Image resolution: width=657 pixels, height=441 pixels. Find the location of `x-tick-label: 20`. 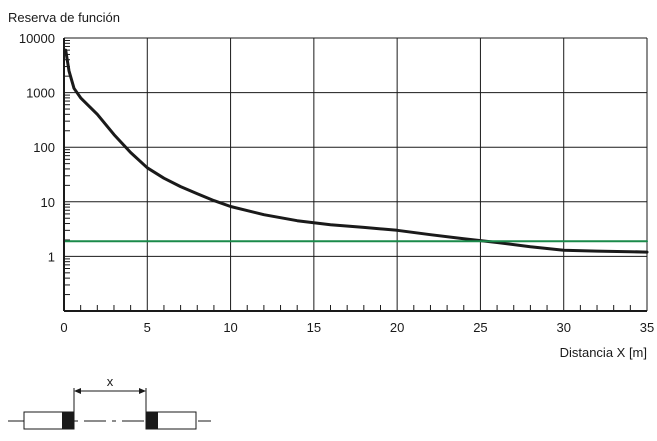

x-tick-label: 20 is located at coordinates (397, 327).